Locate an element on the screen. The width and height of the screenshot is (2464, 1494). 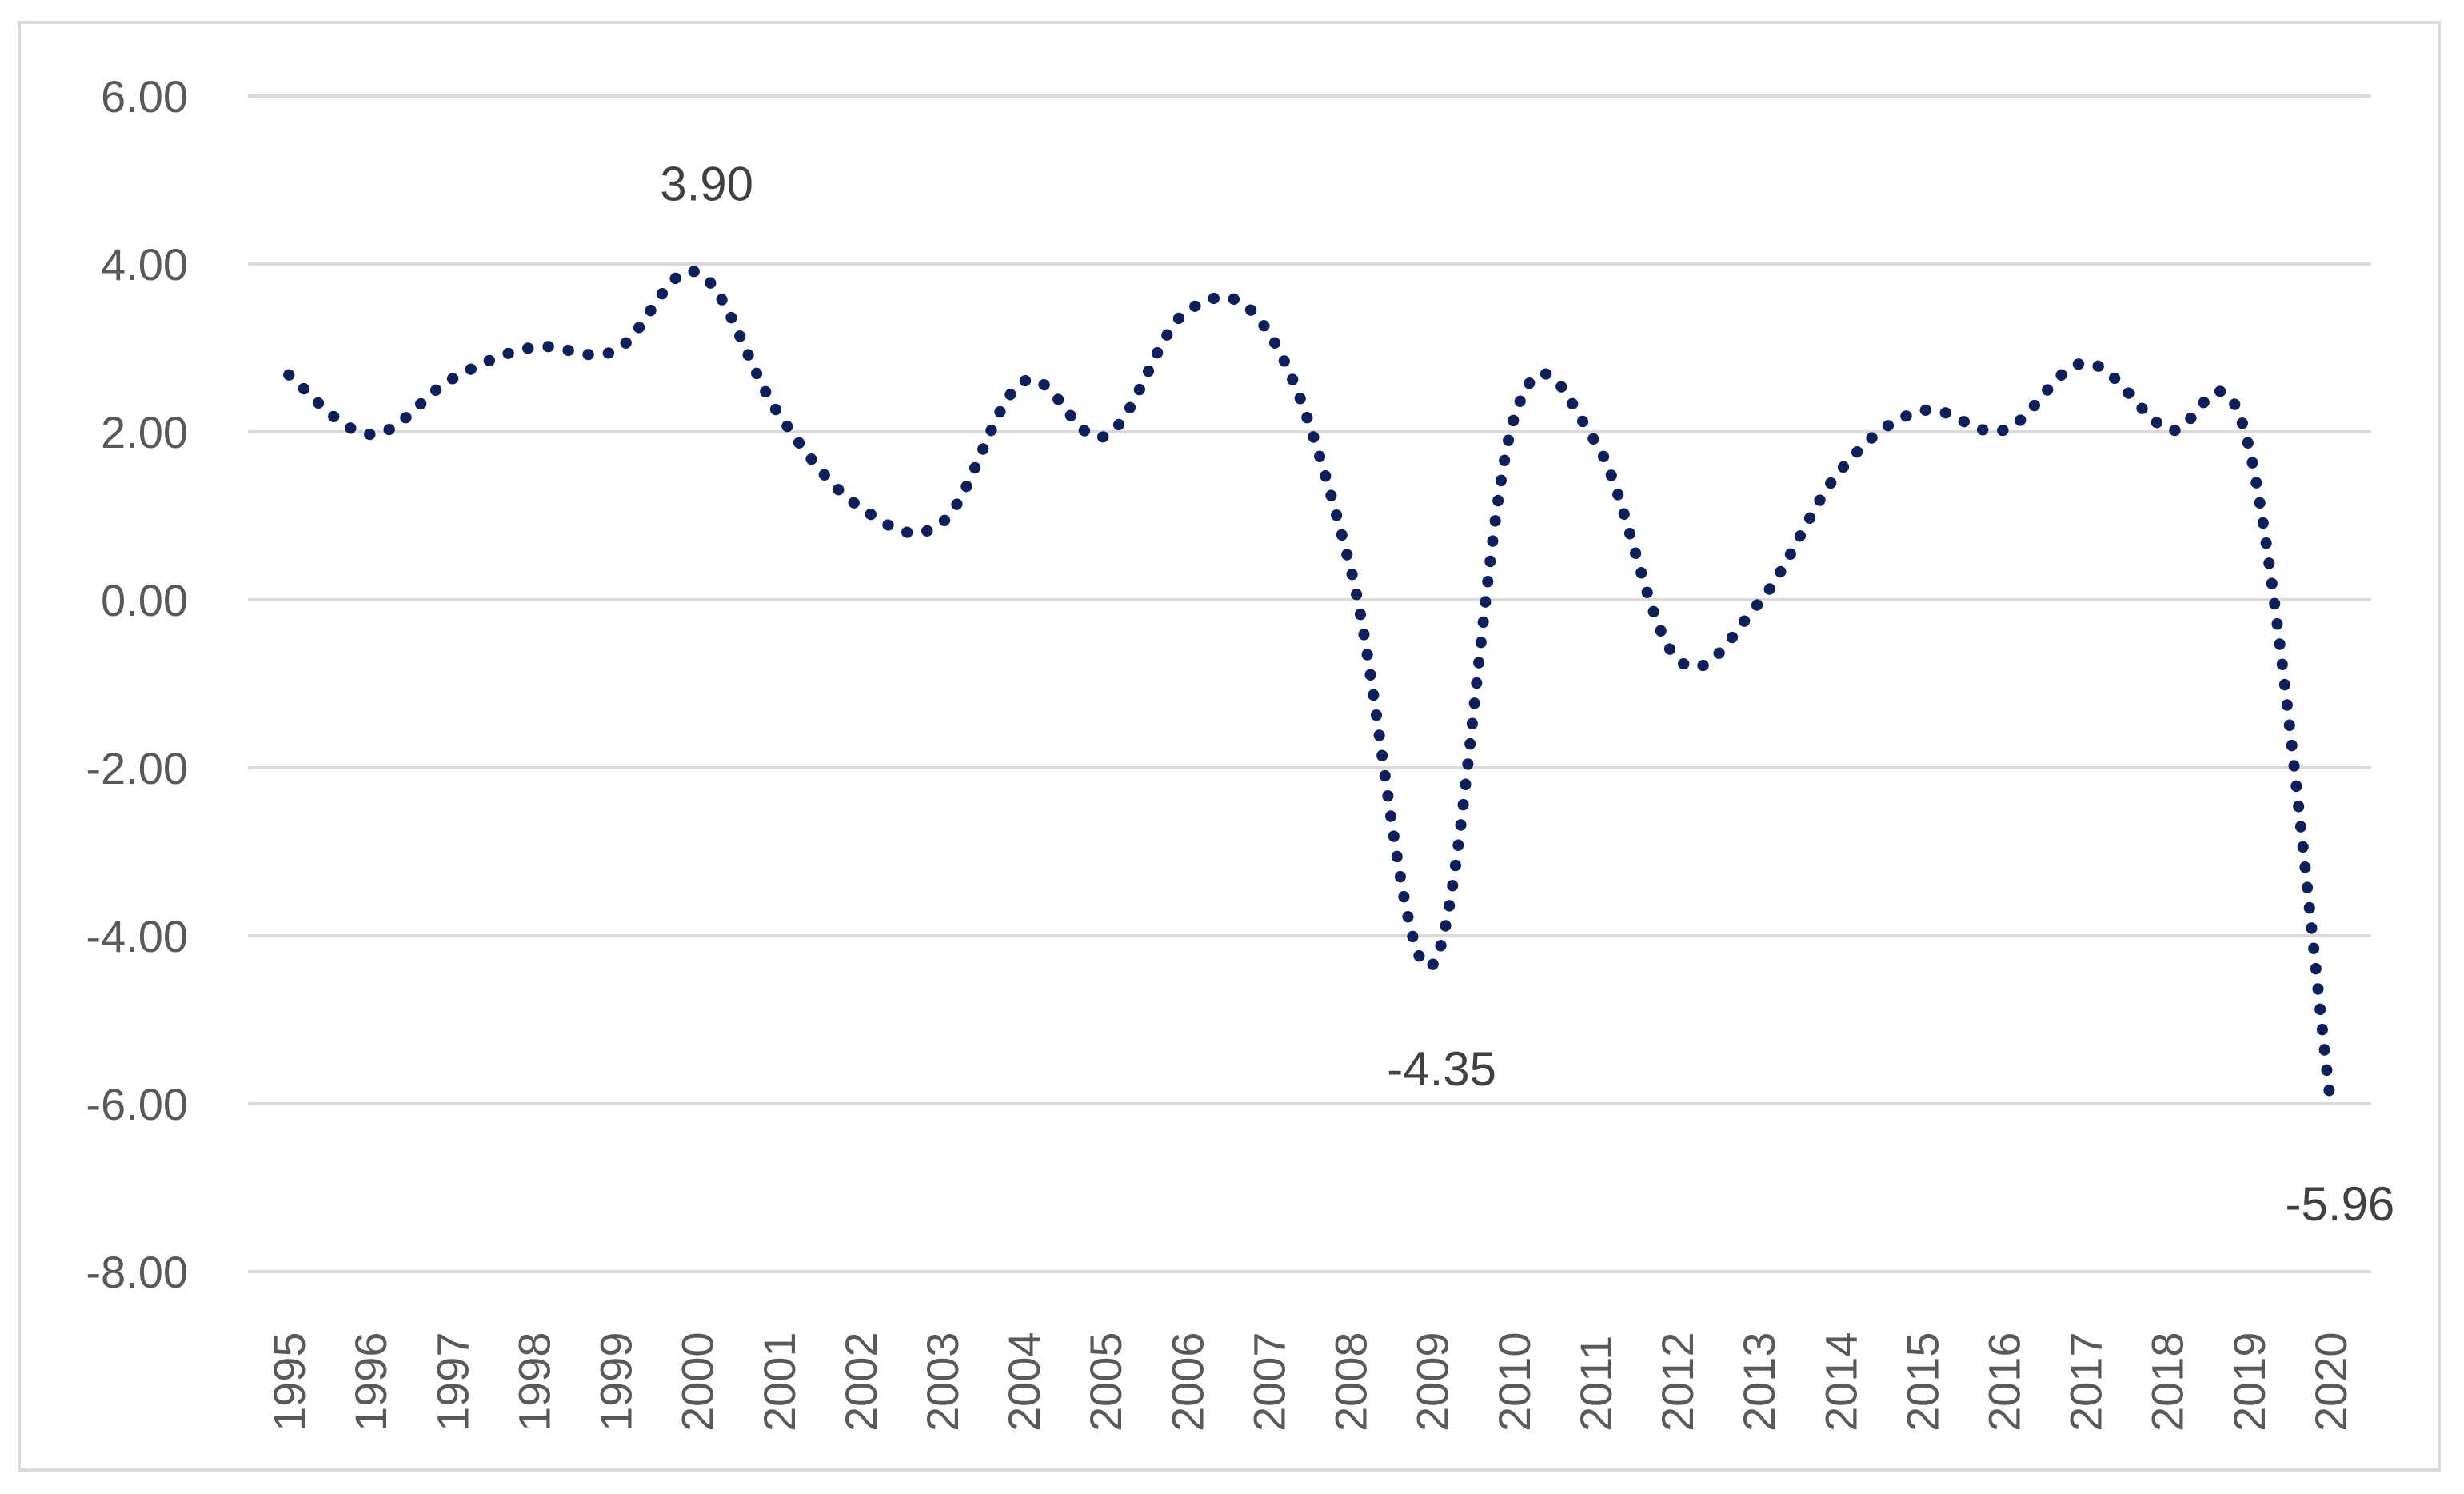
x-tick-label: 2005 is located at coordinates (1105, 1382).